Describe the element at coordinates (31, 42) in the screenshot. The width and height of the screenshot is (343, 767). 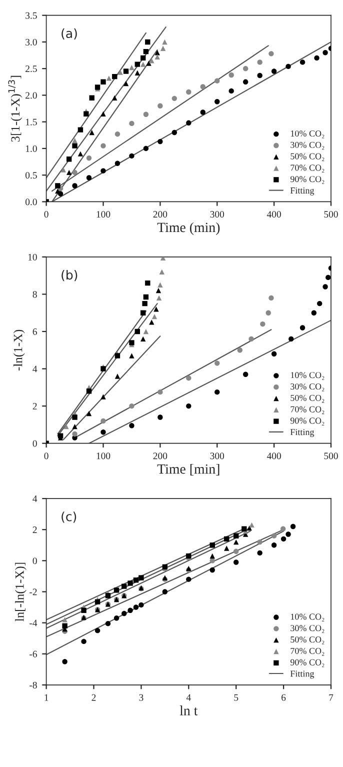
I see `y-tick-label: 3.0` at that location.